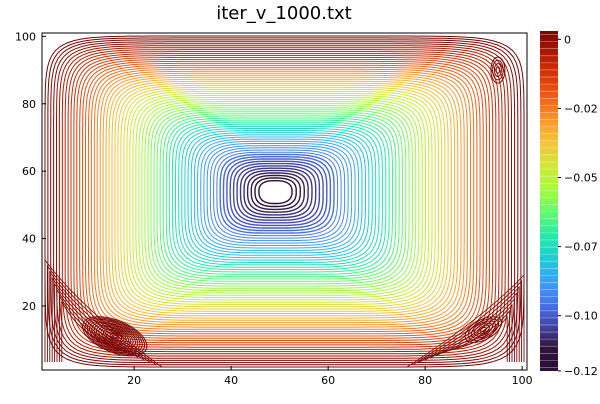 Image resolution: width=600 pixels, height=404 pixels. Describe the element at coordinates (29, 104) in the screenshot. I see `y-tick-label: 80` at that location.